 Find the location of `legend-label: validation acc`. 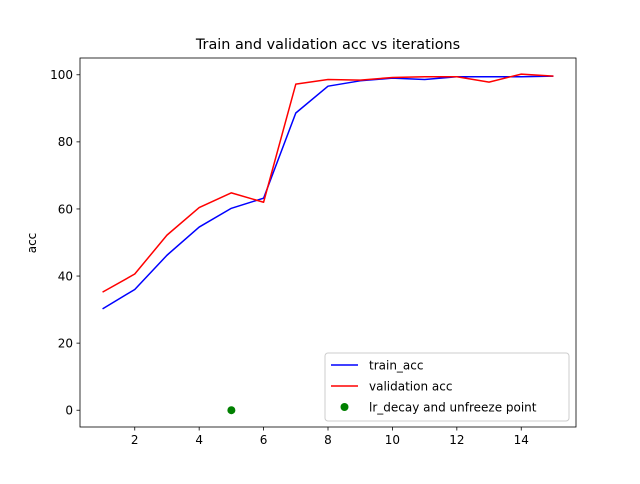

legend-label: validation acc is located at coordinates (410, 386).